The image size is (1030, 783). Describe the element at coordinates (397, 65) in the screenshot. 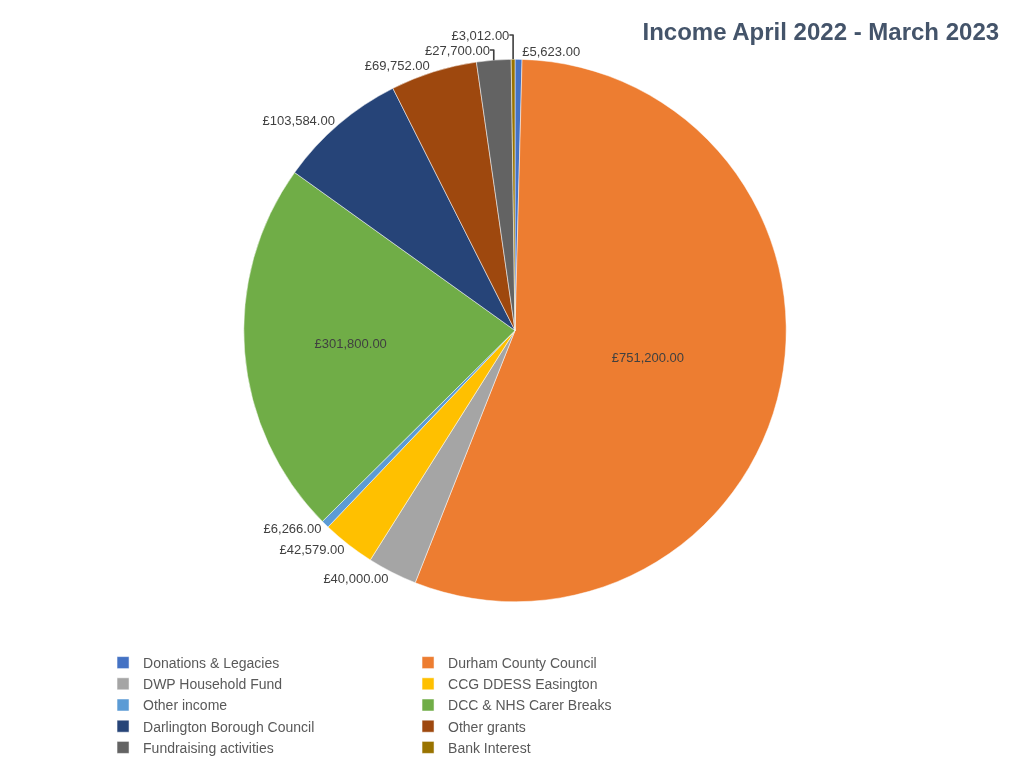

I see `data-label: £69,752.00` at that location.